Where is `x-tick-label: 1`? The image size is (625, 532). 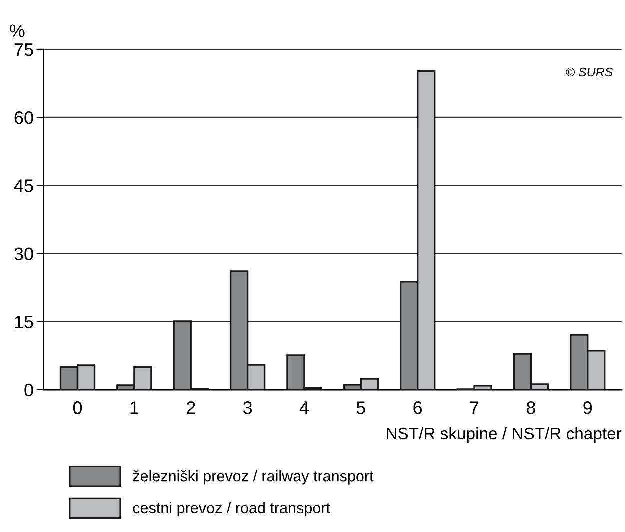
x-tick-label: 1 is located at coordinates (134, 408).